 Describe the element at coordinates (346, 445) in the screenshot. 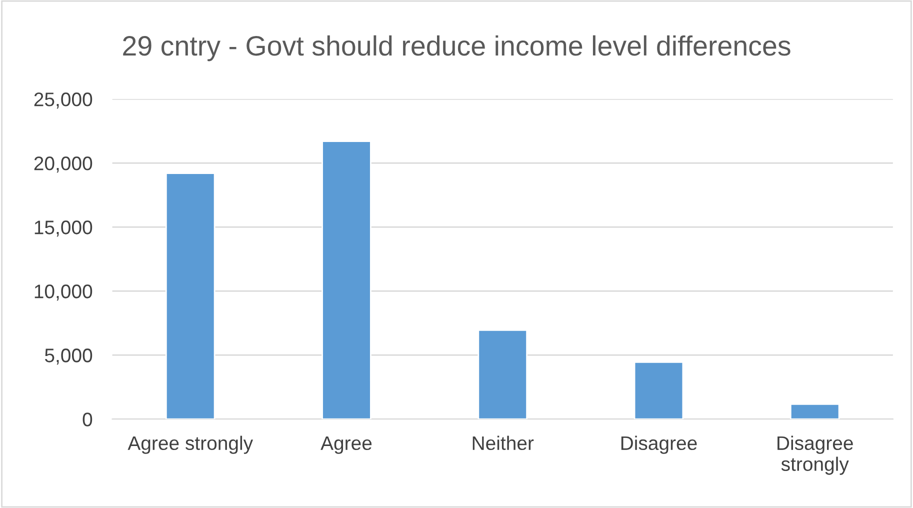

I see `x-tick-label: Agree` at that location.